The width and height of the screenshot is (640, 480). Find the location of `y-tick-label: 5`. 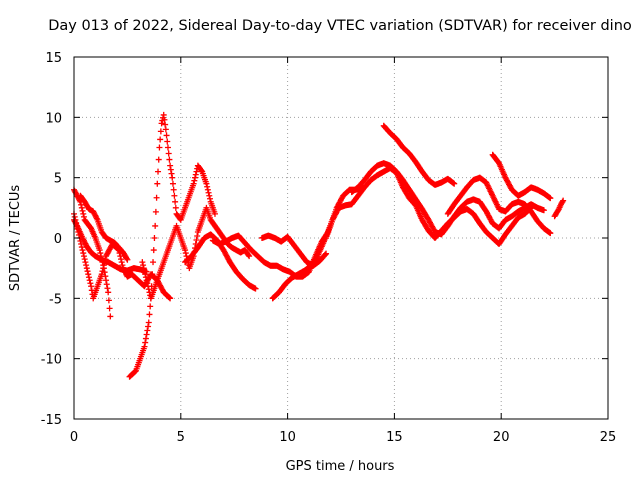

y-tick-label: 5 is located at coordinates (58, 179).